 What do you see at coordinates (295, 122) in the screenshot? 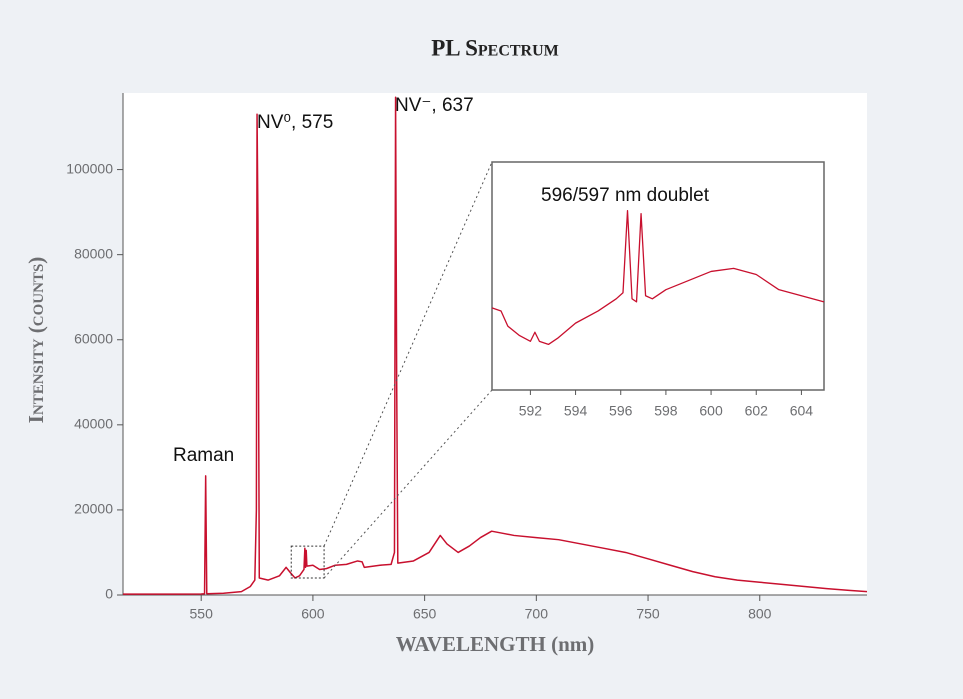
I see `annotation: NV⁰, 575` at bounding box center [295, 122].